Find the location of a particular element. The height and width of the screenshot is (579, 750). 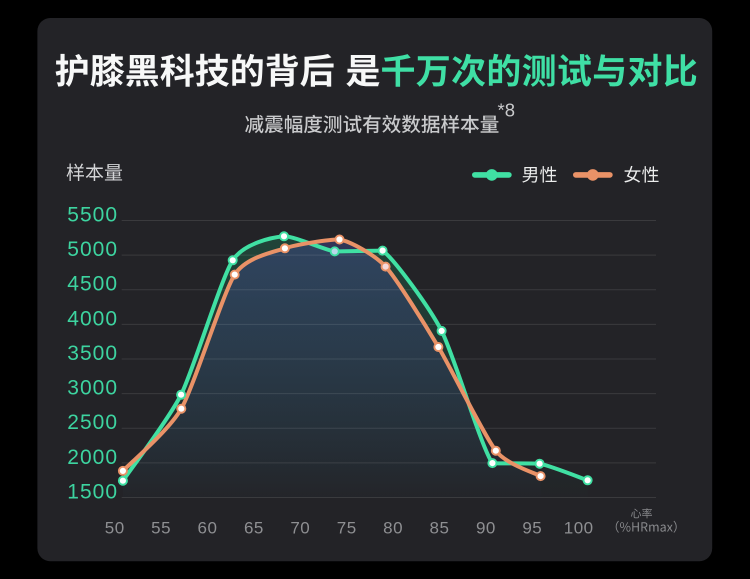

svg-text: 70 is located at coordinates (300, 528).